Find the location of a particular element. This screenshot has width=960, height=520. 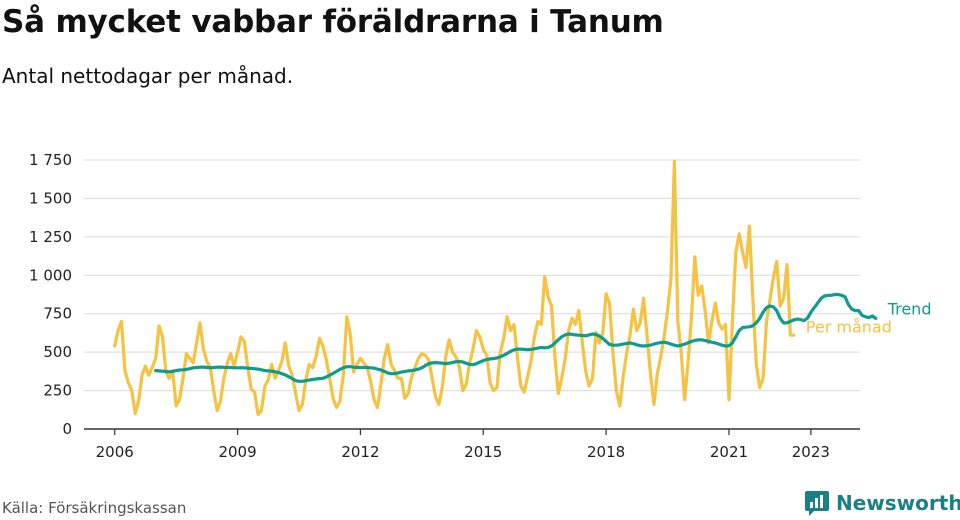

x-tick-label: 2023 is located at coordinates (811, 452).